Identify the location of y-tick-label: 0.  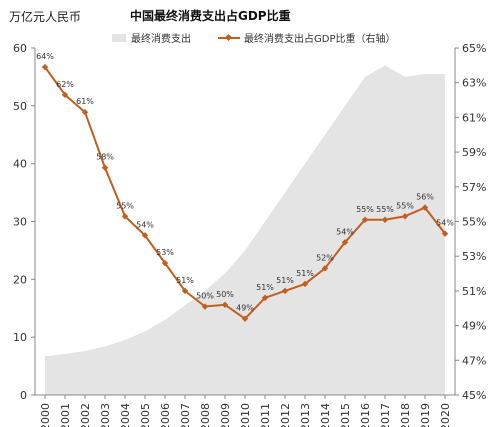
(23, 395).